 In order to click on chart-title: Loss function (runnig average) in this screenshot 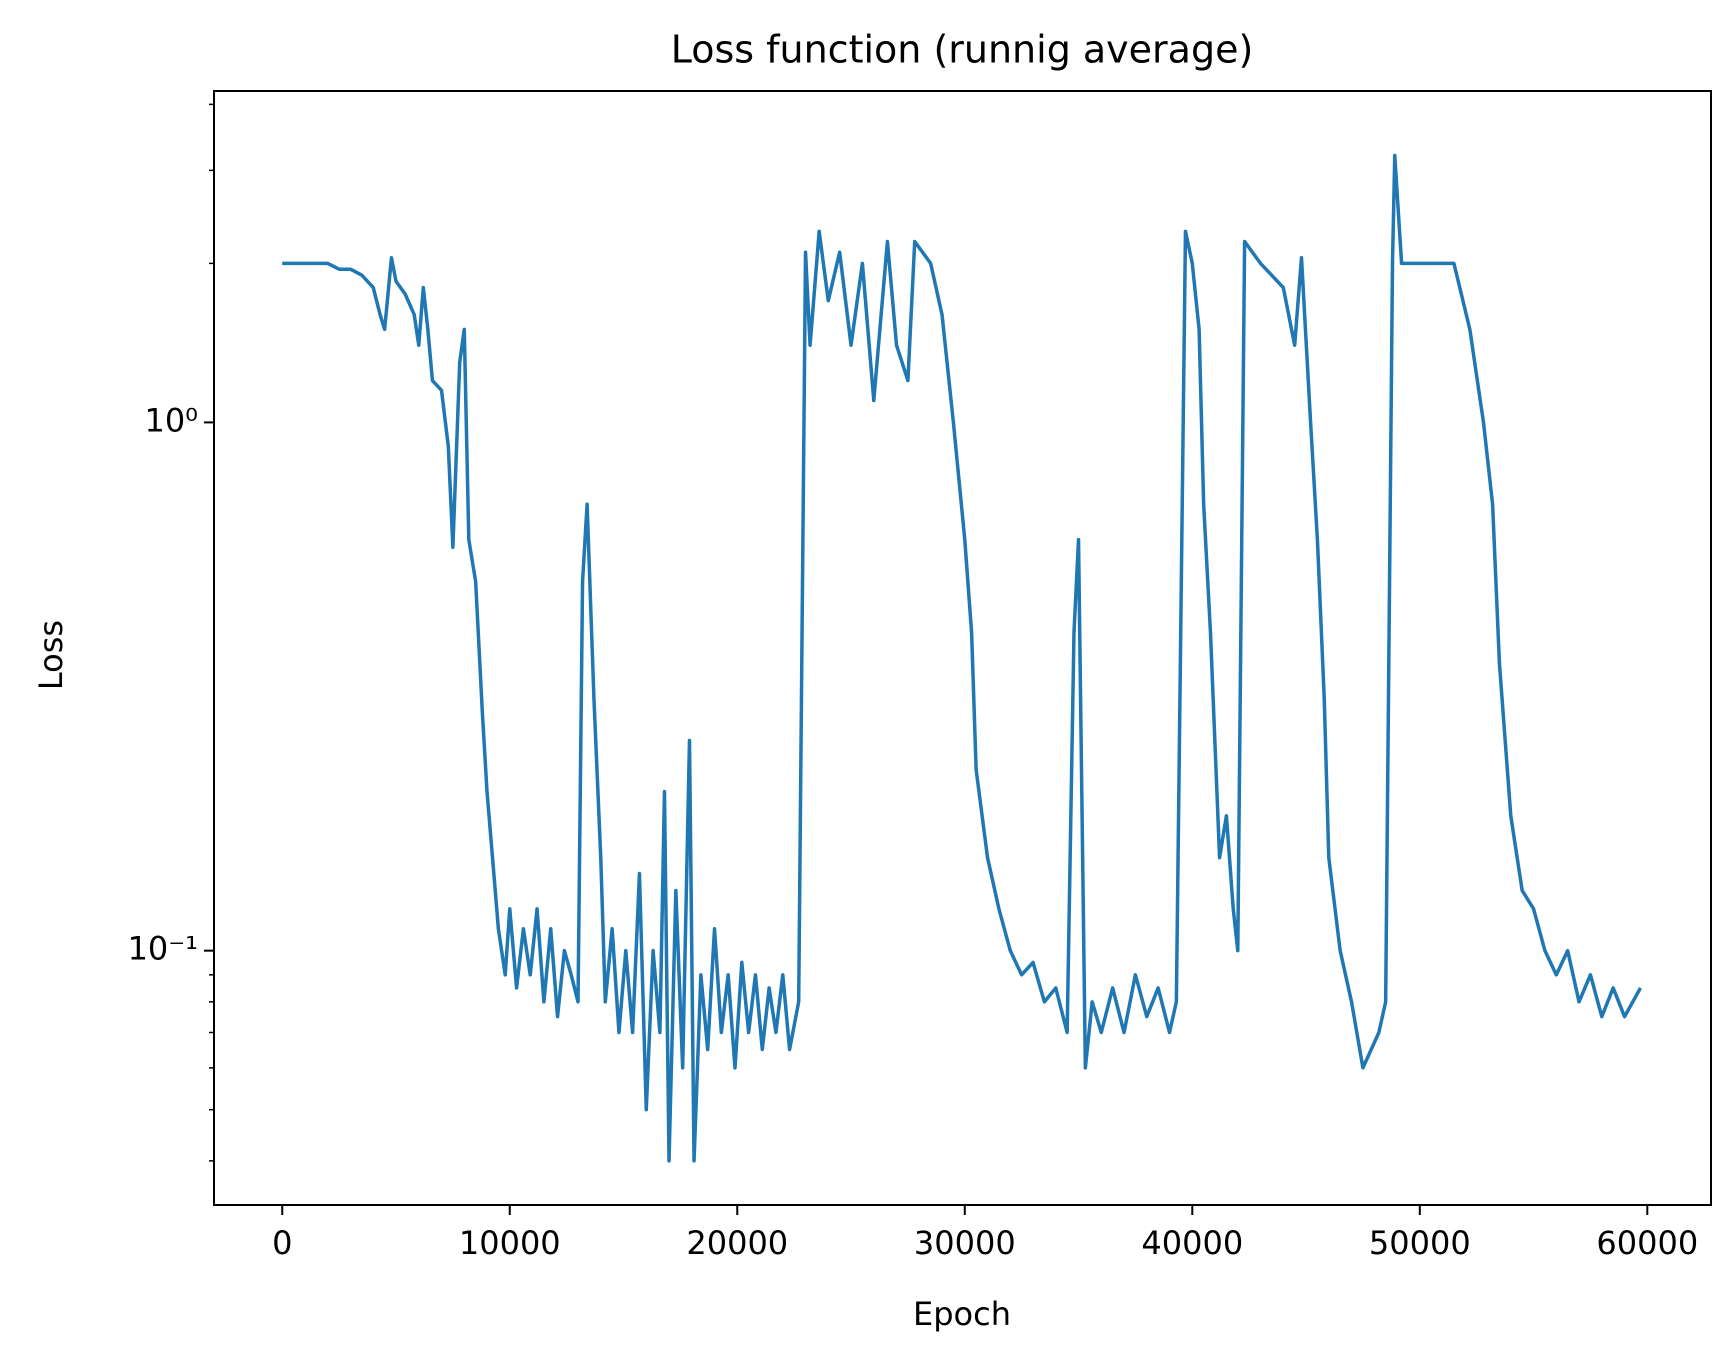, I will do `click(962, 50)`.